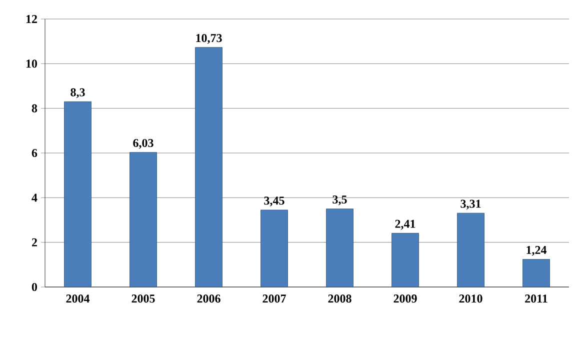 Image resolution: width=581 pixels, height=341 pixels. I want to click on data-label: 3,31, so click(470, 205).